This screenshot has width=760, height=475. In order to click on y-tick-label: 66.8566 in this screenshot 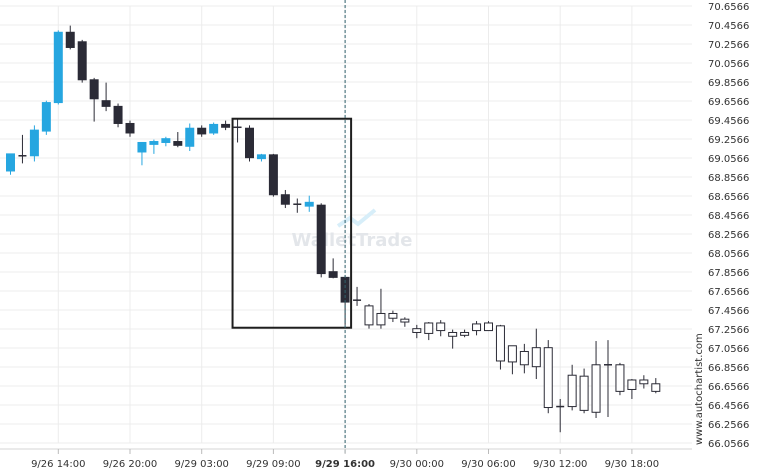, I will do `click(728, 368)`.